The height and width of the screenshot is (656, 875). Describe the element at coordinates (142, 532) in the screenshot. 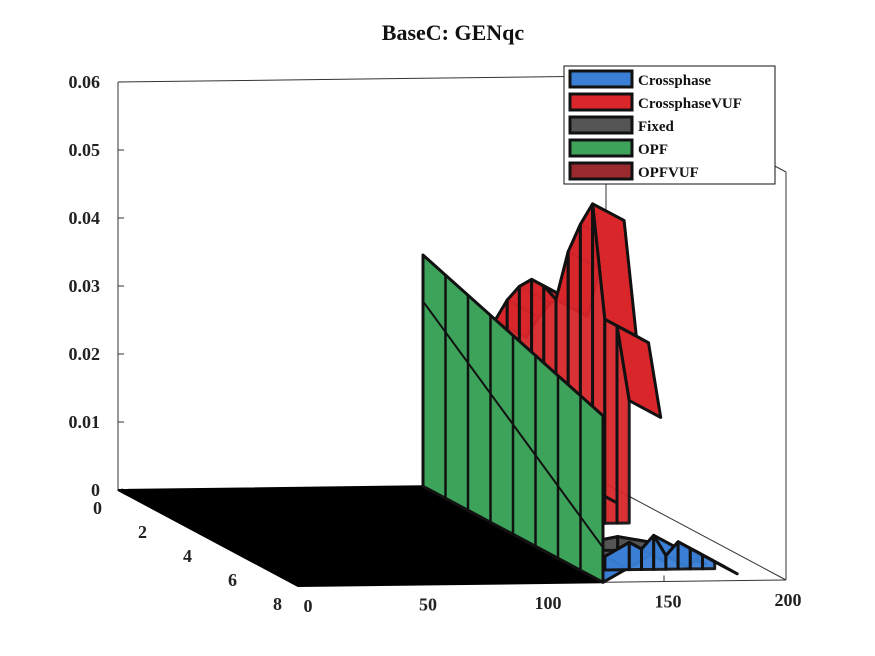

I see `y-tick-label: 2` at that location.